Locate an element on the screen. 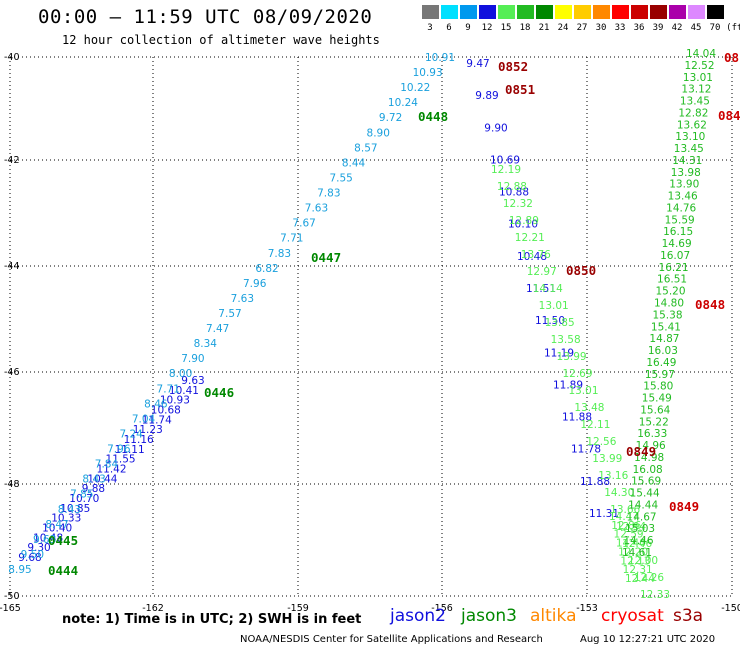 Image resolution: width=740 pixels, height=650 pixels. wave-height-value: 13.58 is located at coordinates (566, 340).